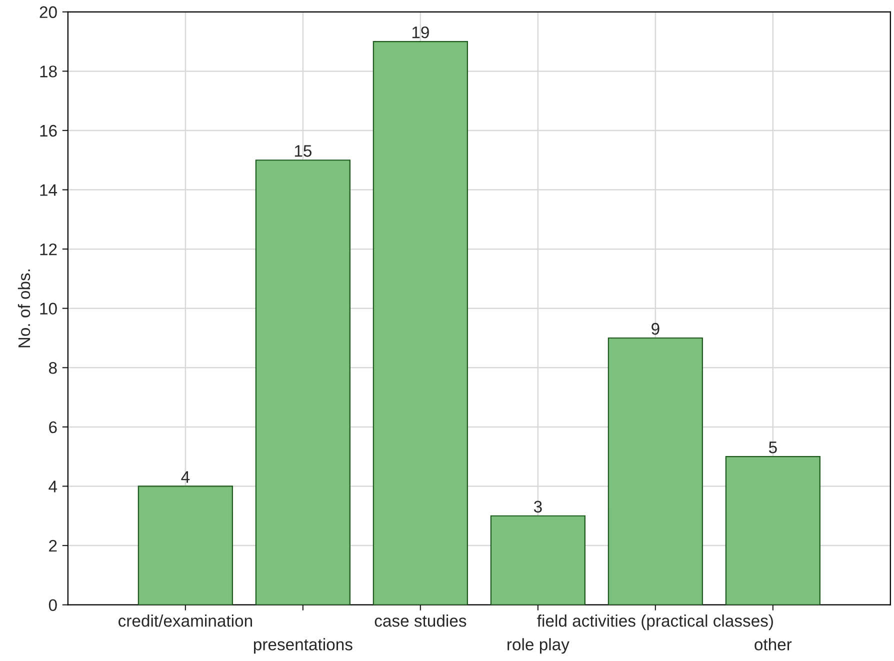  I want to click on x-tick-label: role play, so click(539, 646).